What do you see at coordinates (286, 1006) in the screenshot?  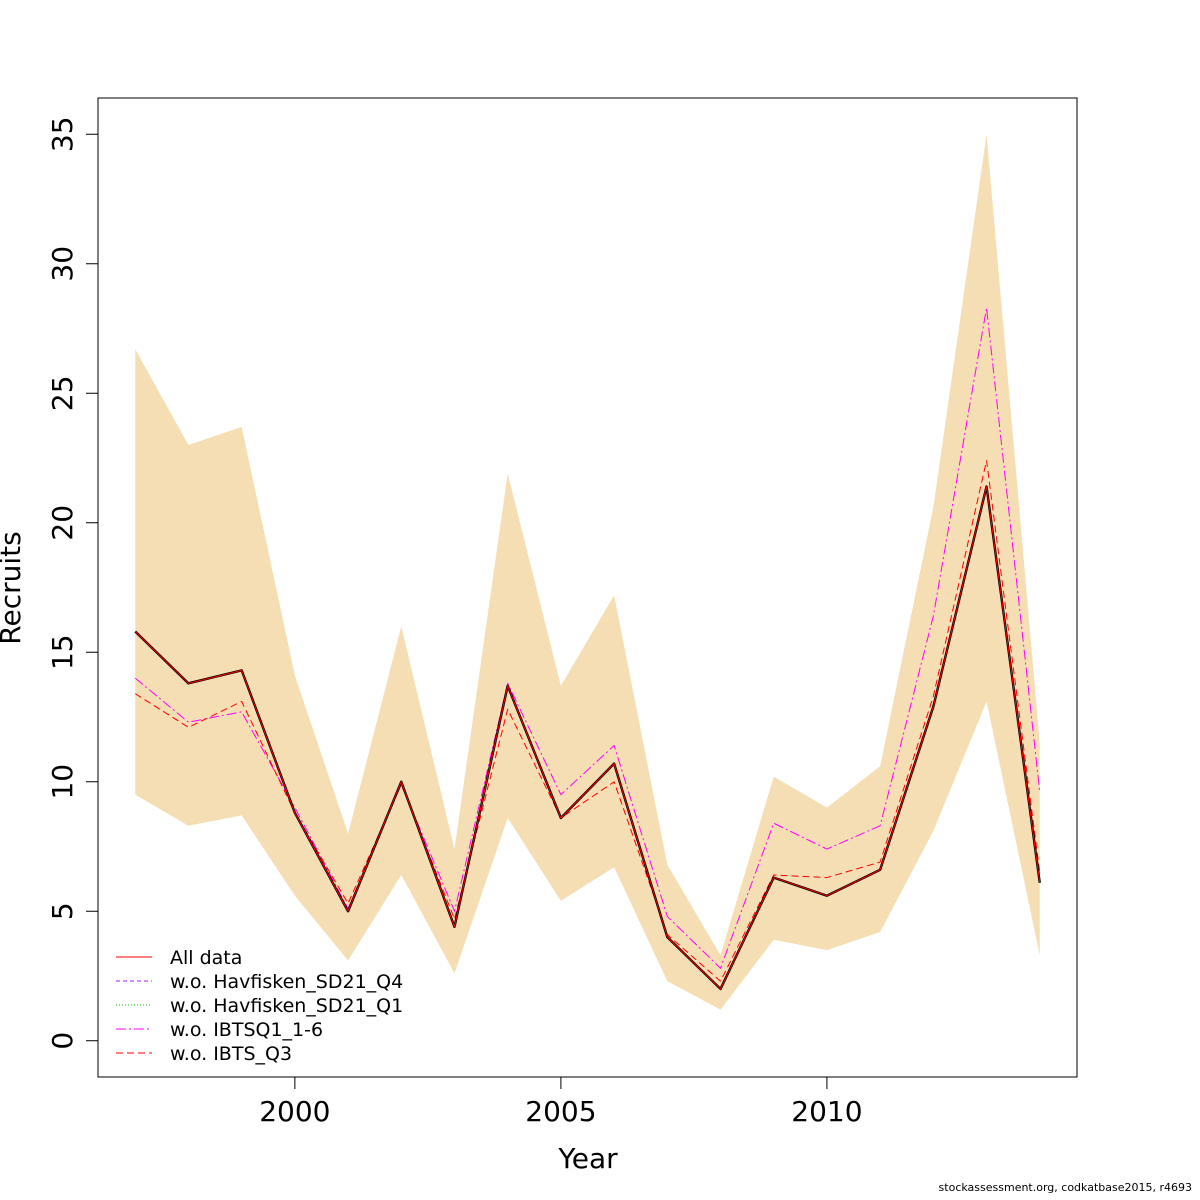 I see `legend-label: w.o. Havfisken_SD21_Q1` at bounding box center [286, 1006].